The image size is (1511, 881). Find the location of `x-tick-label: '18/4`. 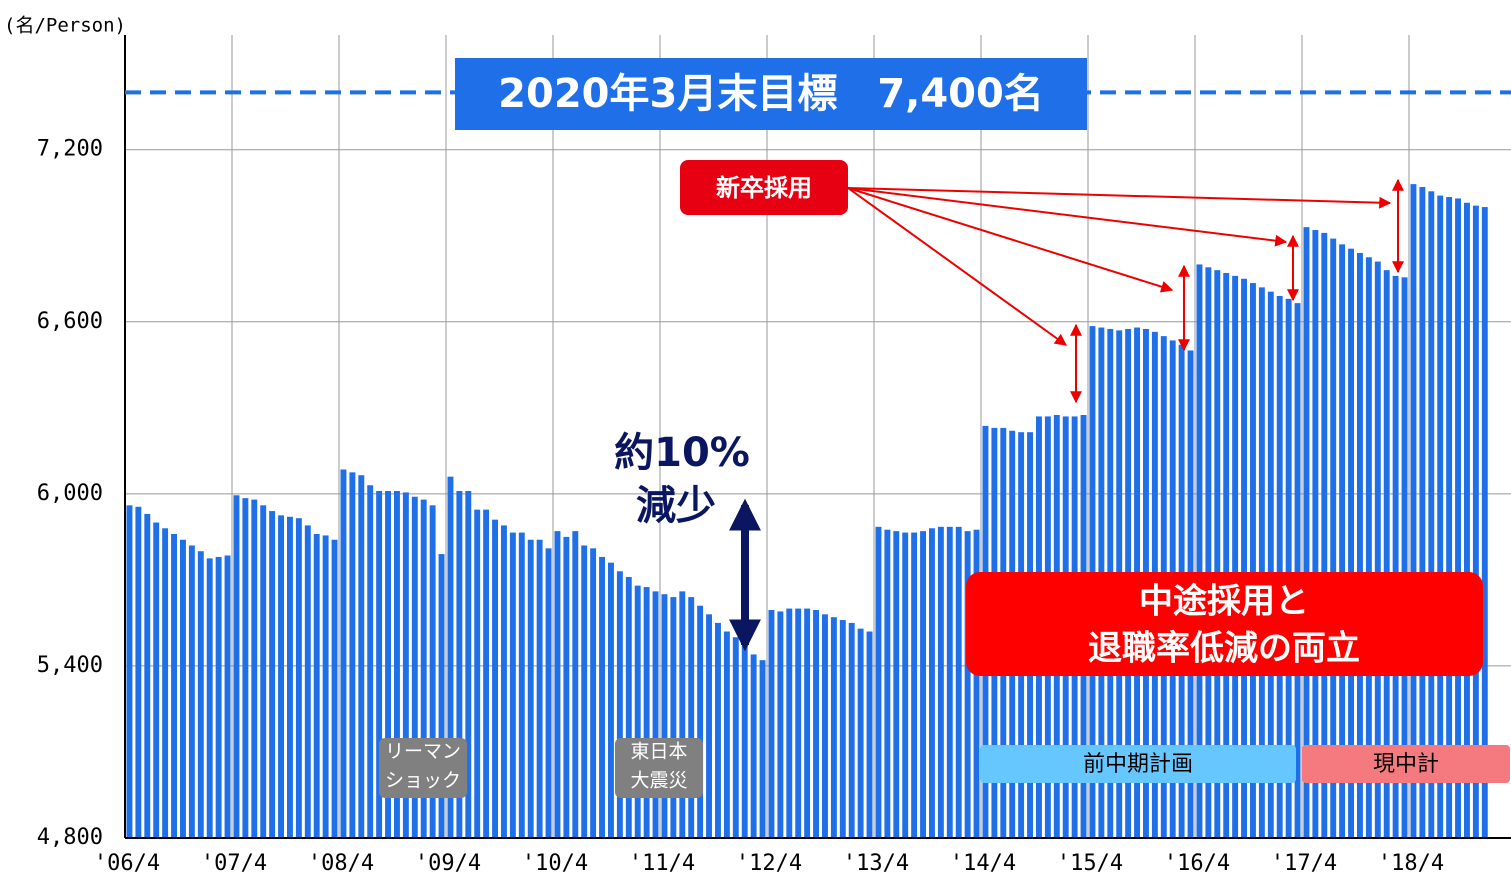

x-tick-label: '18/4 is located at coordinates (1411, 863).